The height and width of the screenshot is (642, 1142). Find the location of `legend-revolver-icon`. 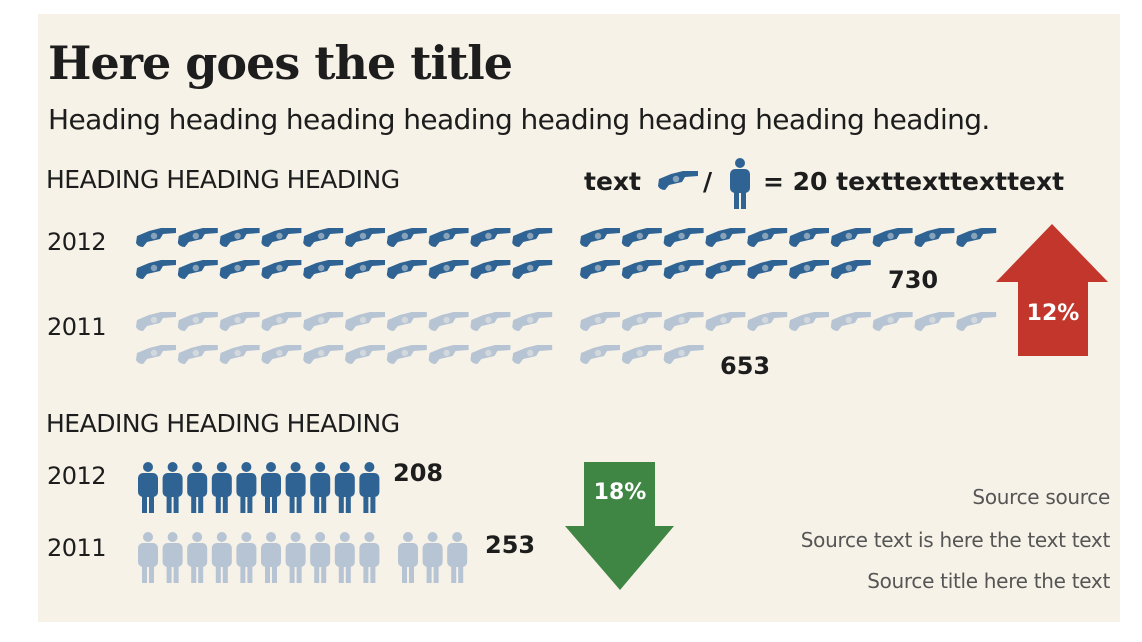

legend-revolver-icon is located at coordinates (678, 180).